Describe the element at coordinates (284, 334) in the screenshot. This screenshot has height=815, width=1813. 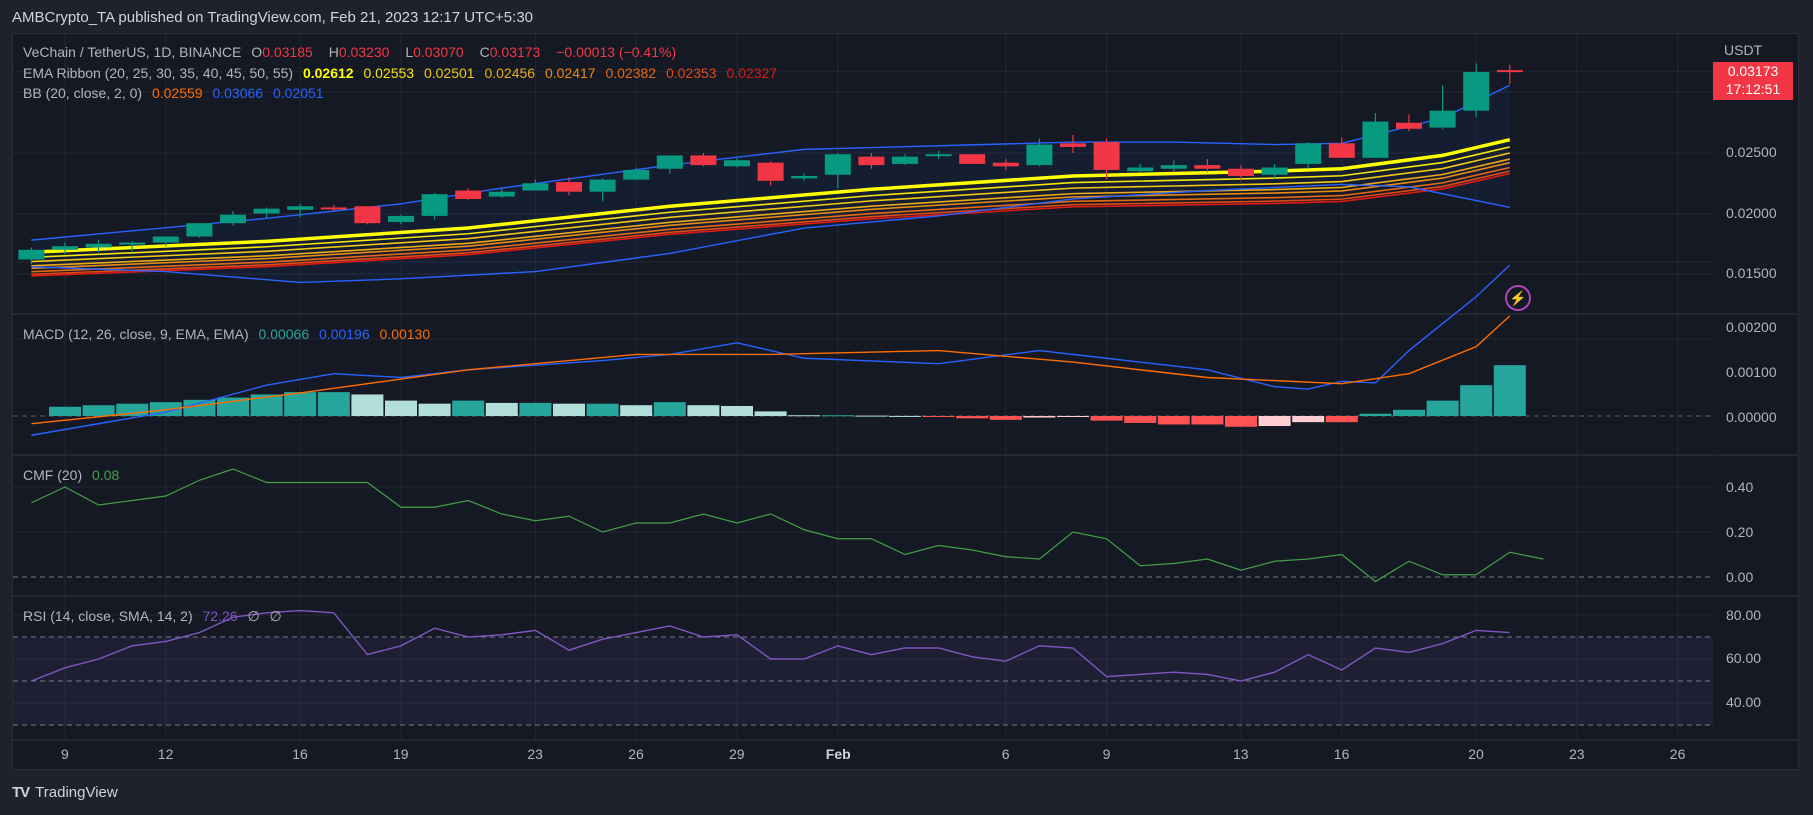
I see `macd-hist-value: 0.00066` at that location.